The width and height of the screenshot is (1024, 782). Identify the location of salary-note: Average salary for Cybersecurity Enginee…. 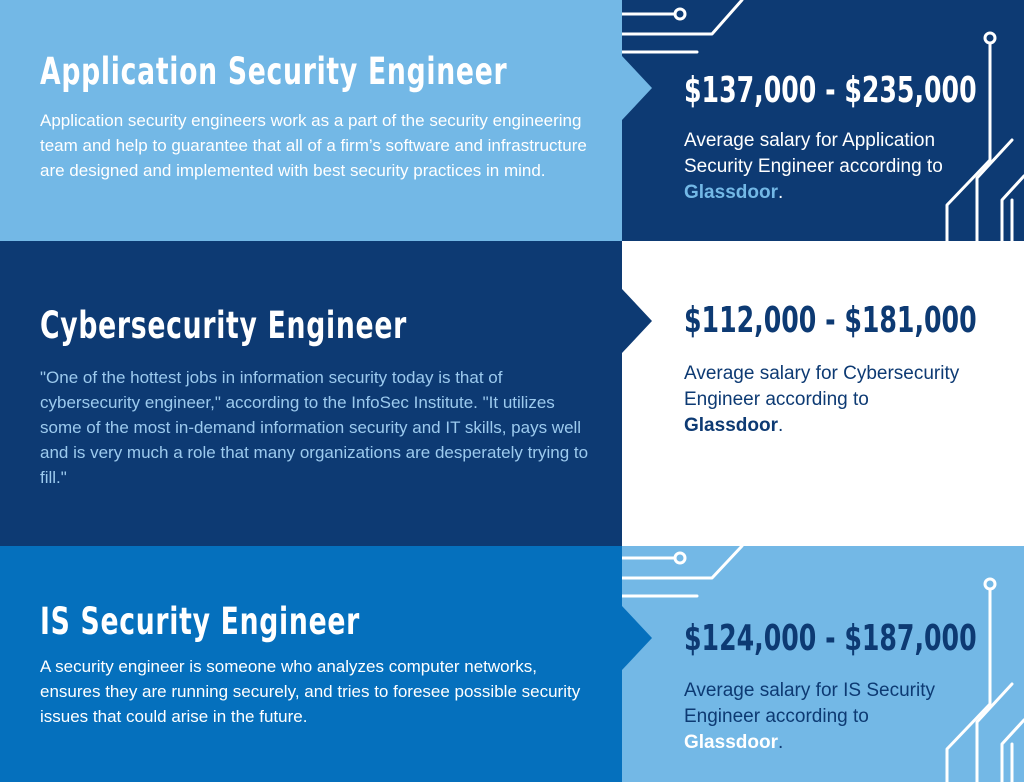
(824, 400).